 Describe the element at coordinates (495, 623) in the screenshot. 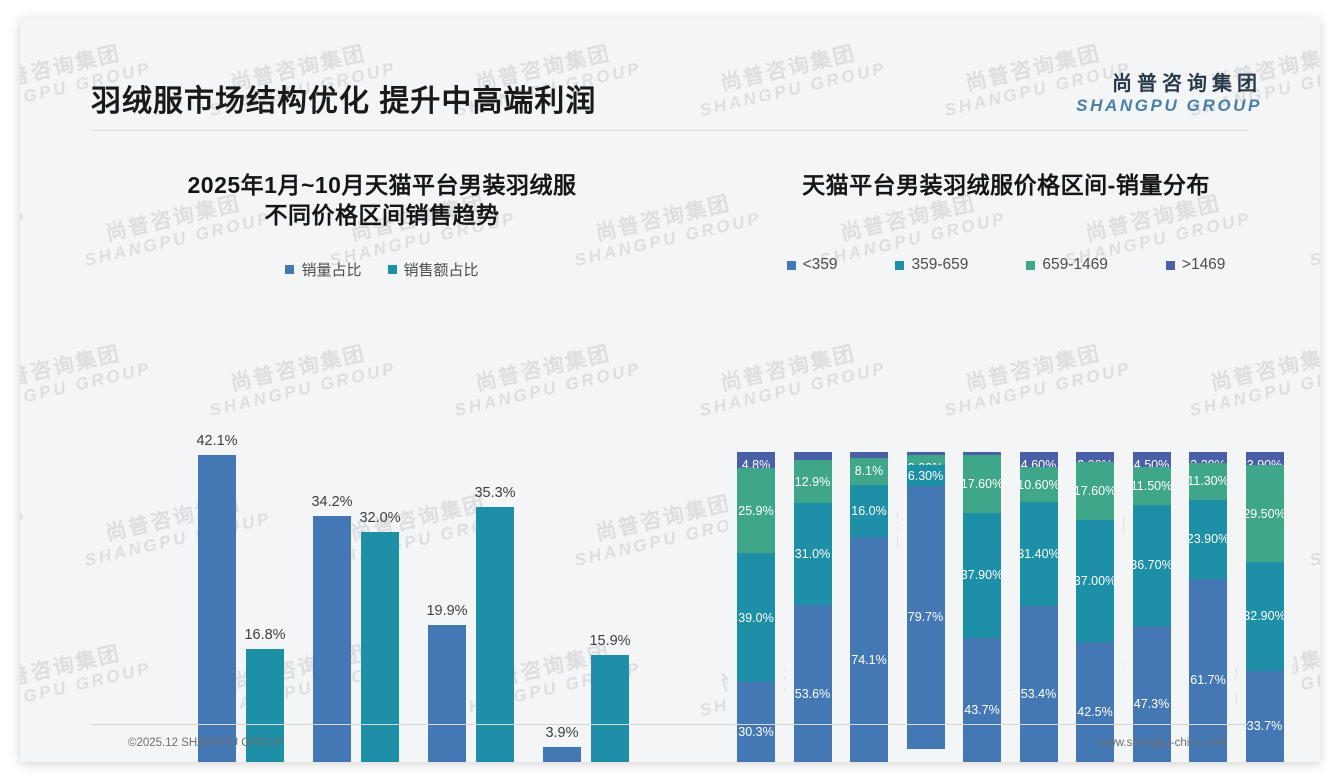

I see `bar-659-1469-series-1: 35.3%` at that location.